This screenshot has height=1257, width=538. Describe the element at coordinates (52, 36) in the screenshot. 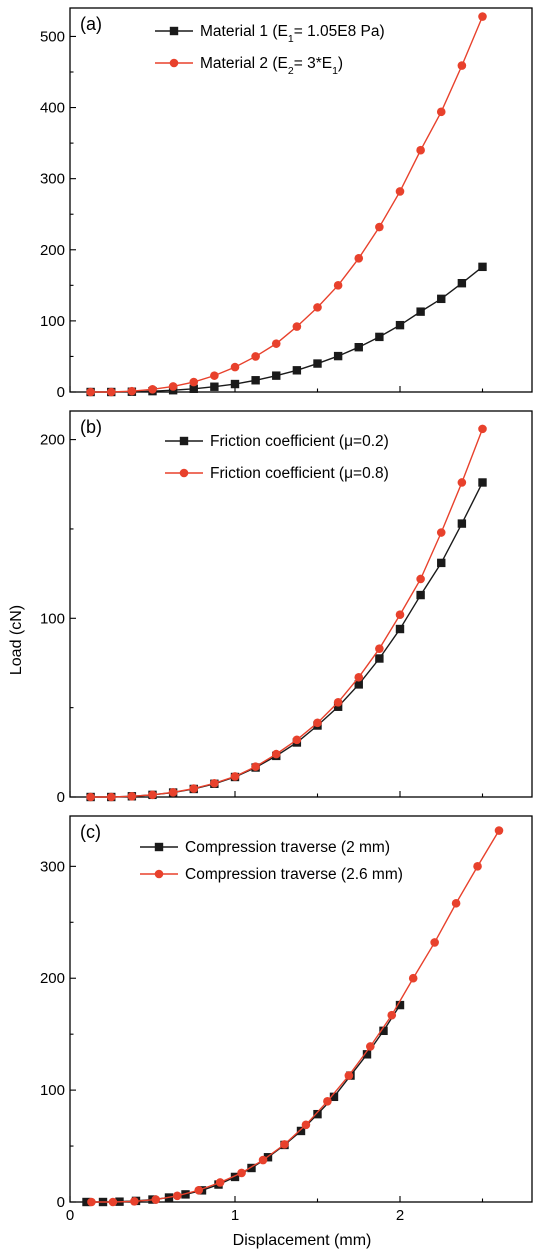

I see `y-tick-label: 500` at that location.